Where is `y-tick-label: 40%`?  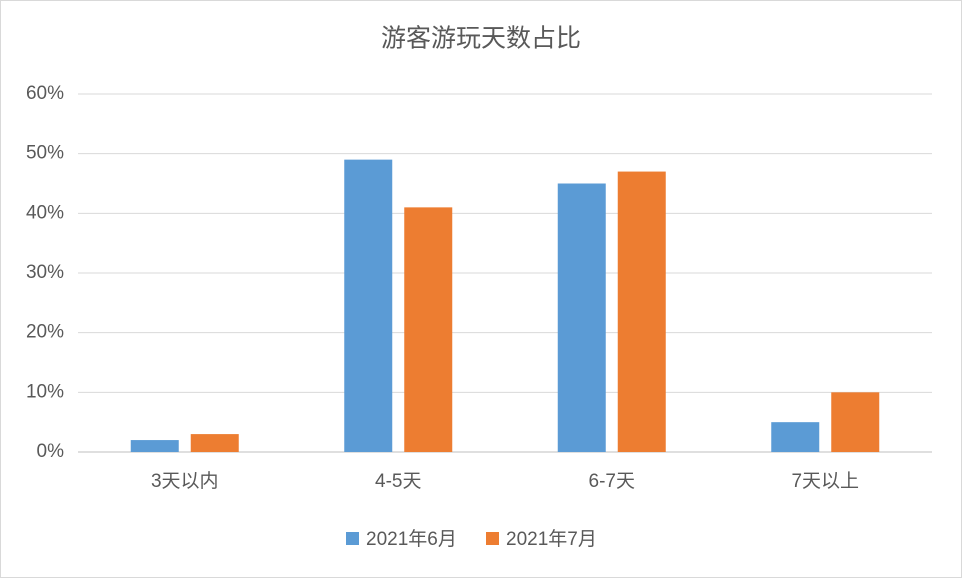 y-tick-label: 40% is located at coordinates (45, 212).